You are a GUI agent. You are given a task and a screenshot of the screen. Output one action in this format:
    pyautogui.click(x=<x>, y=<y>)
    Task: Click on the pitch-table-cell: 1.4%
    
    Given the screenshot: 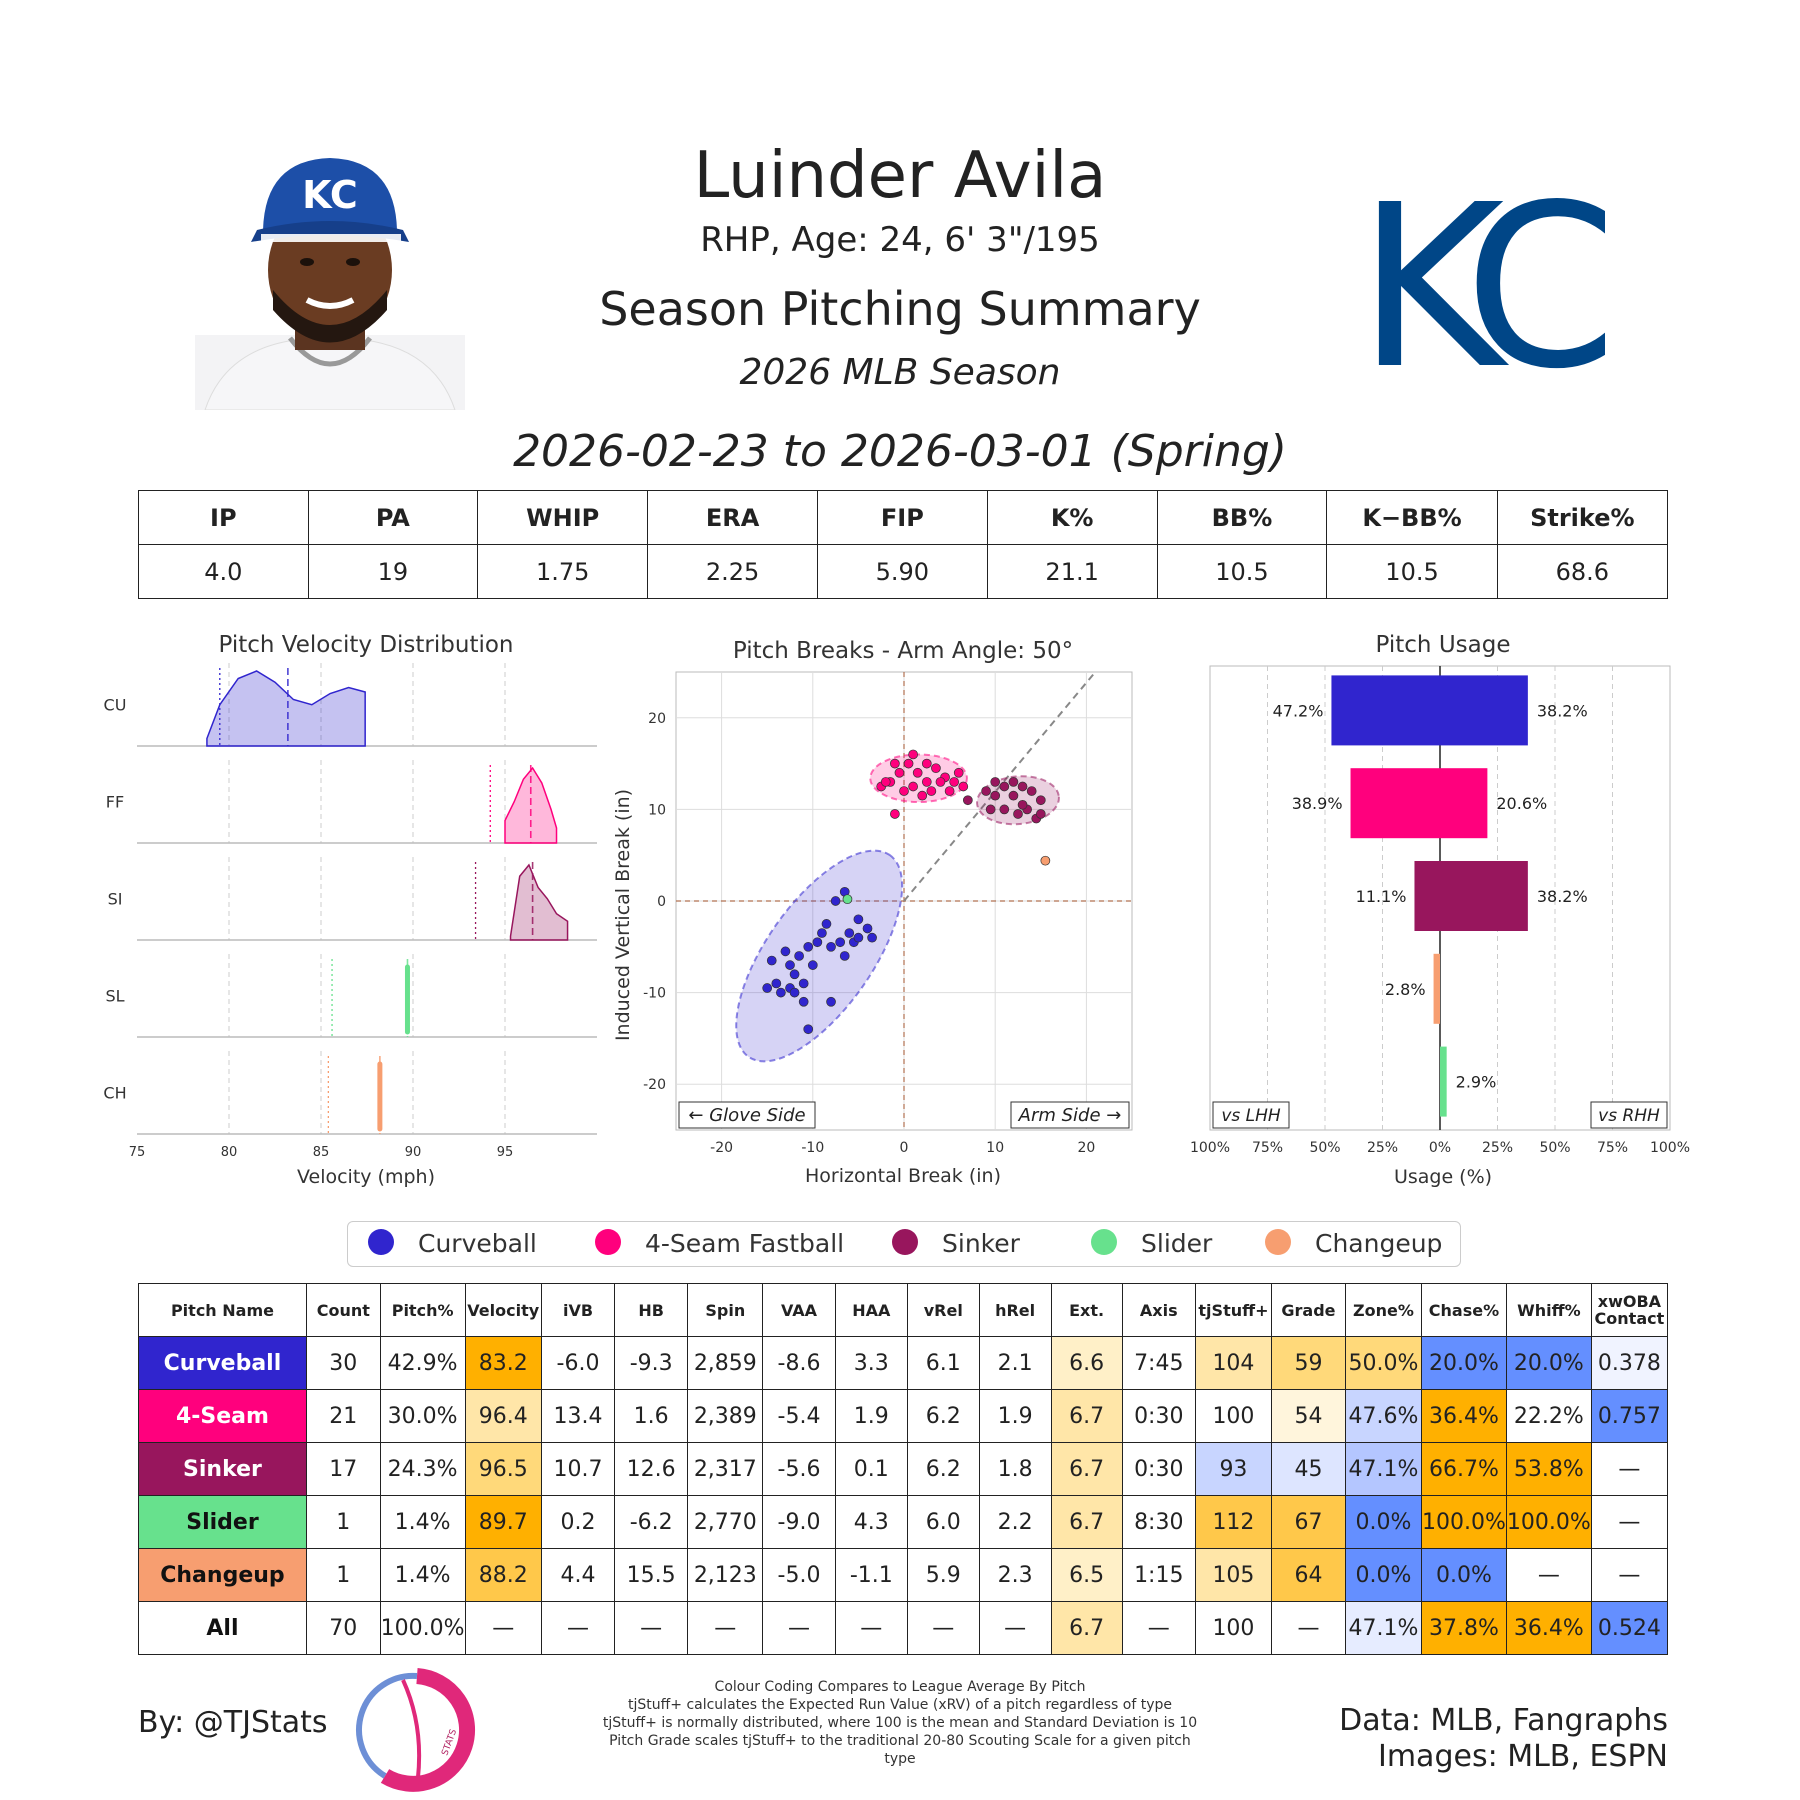 What is the action you would take?
    pyautogui.click(x=422, y=1575)
    